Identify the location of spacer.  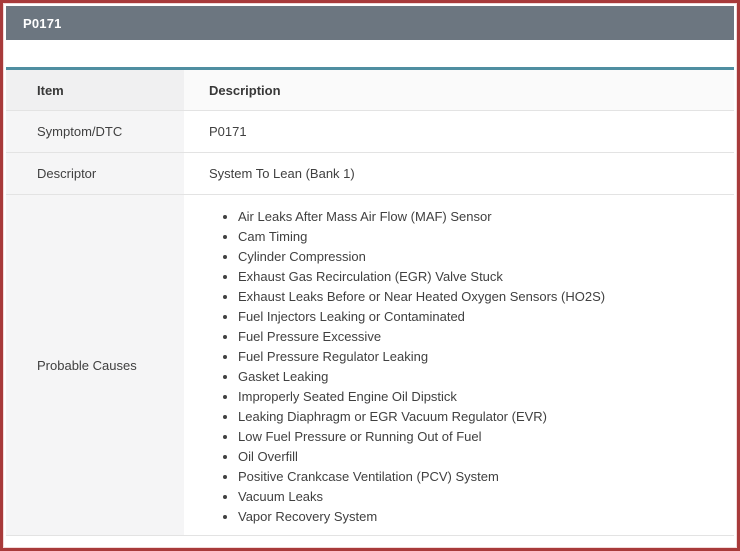
(370, 53).